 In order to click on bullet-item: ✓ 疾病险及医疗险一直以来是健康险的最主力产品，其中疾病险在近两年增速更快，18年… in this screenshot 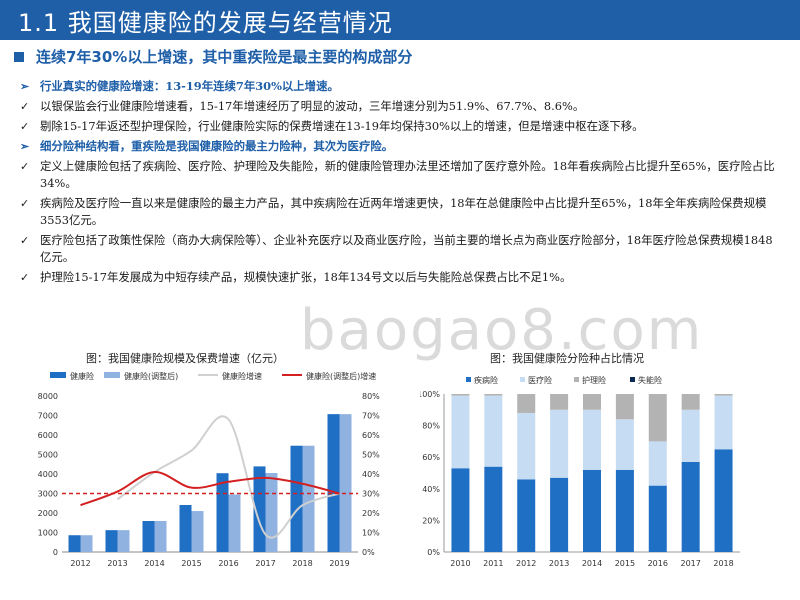, I will do `click(400, 212)`.